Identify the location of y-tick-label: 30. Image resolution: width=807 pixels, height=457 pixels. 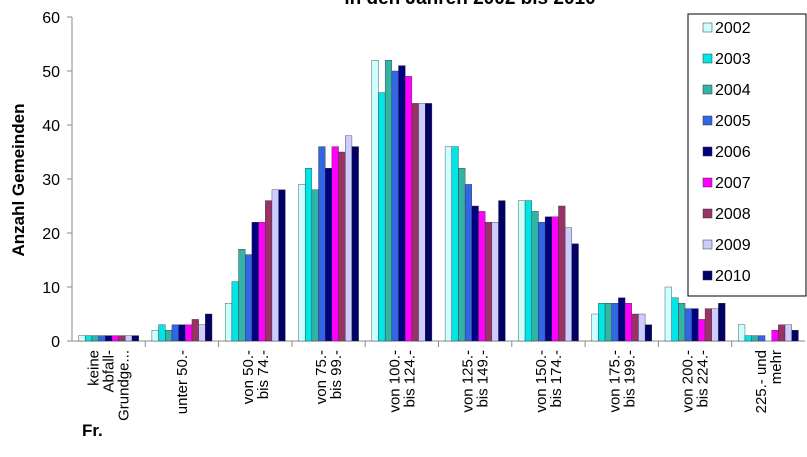
(51, 180).